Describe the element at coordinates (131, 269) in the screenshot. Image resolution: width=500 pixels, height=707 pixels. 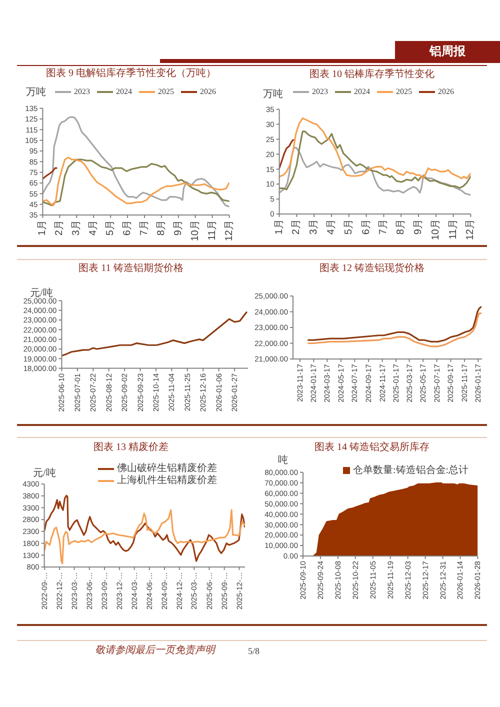
I see `chart-title: 图表 11 铸造铝期货价格` at that location.